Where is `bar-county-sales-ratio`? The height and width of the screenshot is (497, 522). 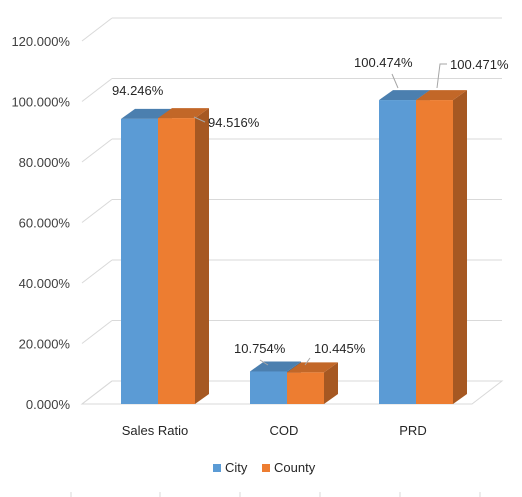 bar-county-sales-ratio is located at coordinates (183, 256).